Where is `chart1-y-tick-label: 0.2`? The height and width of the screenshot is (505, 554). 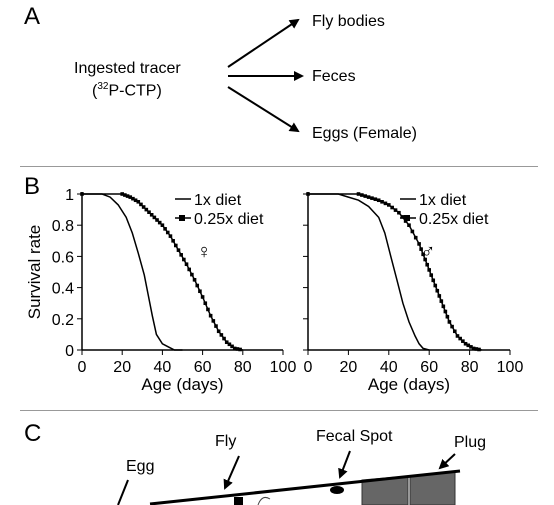
chart1-y-tick-label: 0.2 is located at coordinates (63, 320).